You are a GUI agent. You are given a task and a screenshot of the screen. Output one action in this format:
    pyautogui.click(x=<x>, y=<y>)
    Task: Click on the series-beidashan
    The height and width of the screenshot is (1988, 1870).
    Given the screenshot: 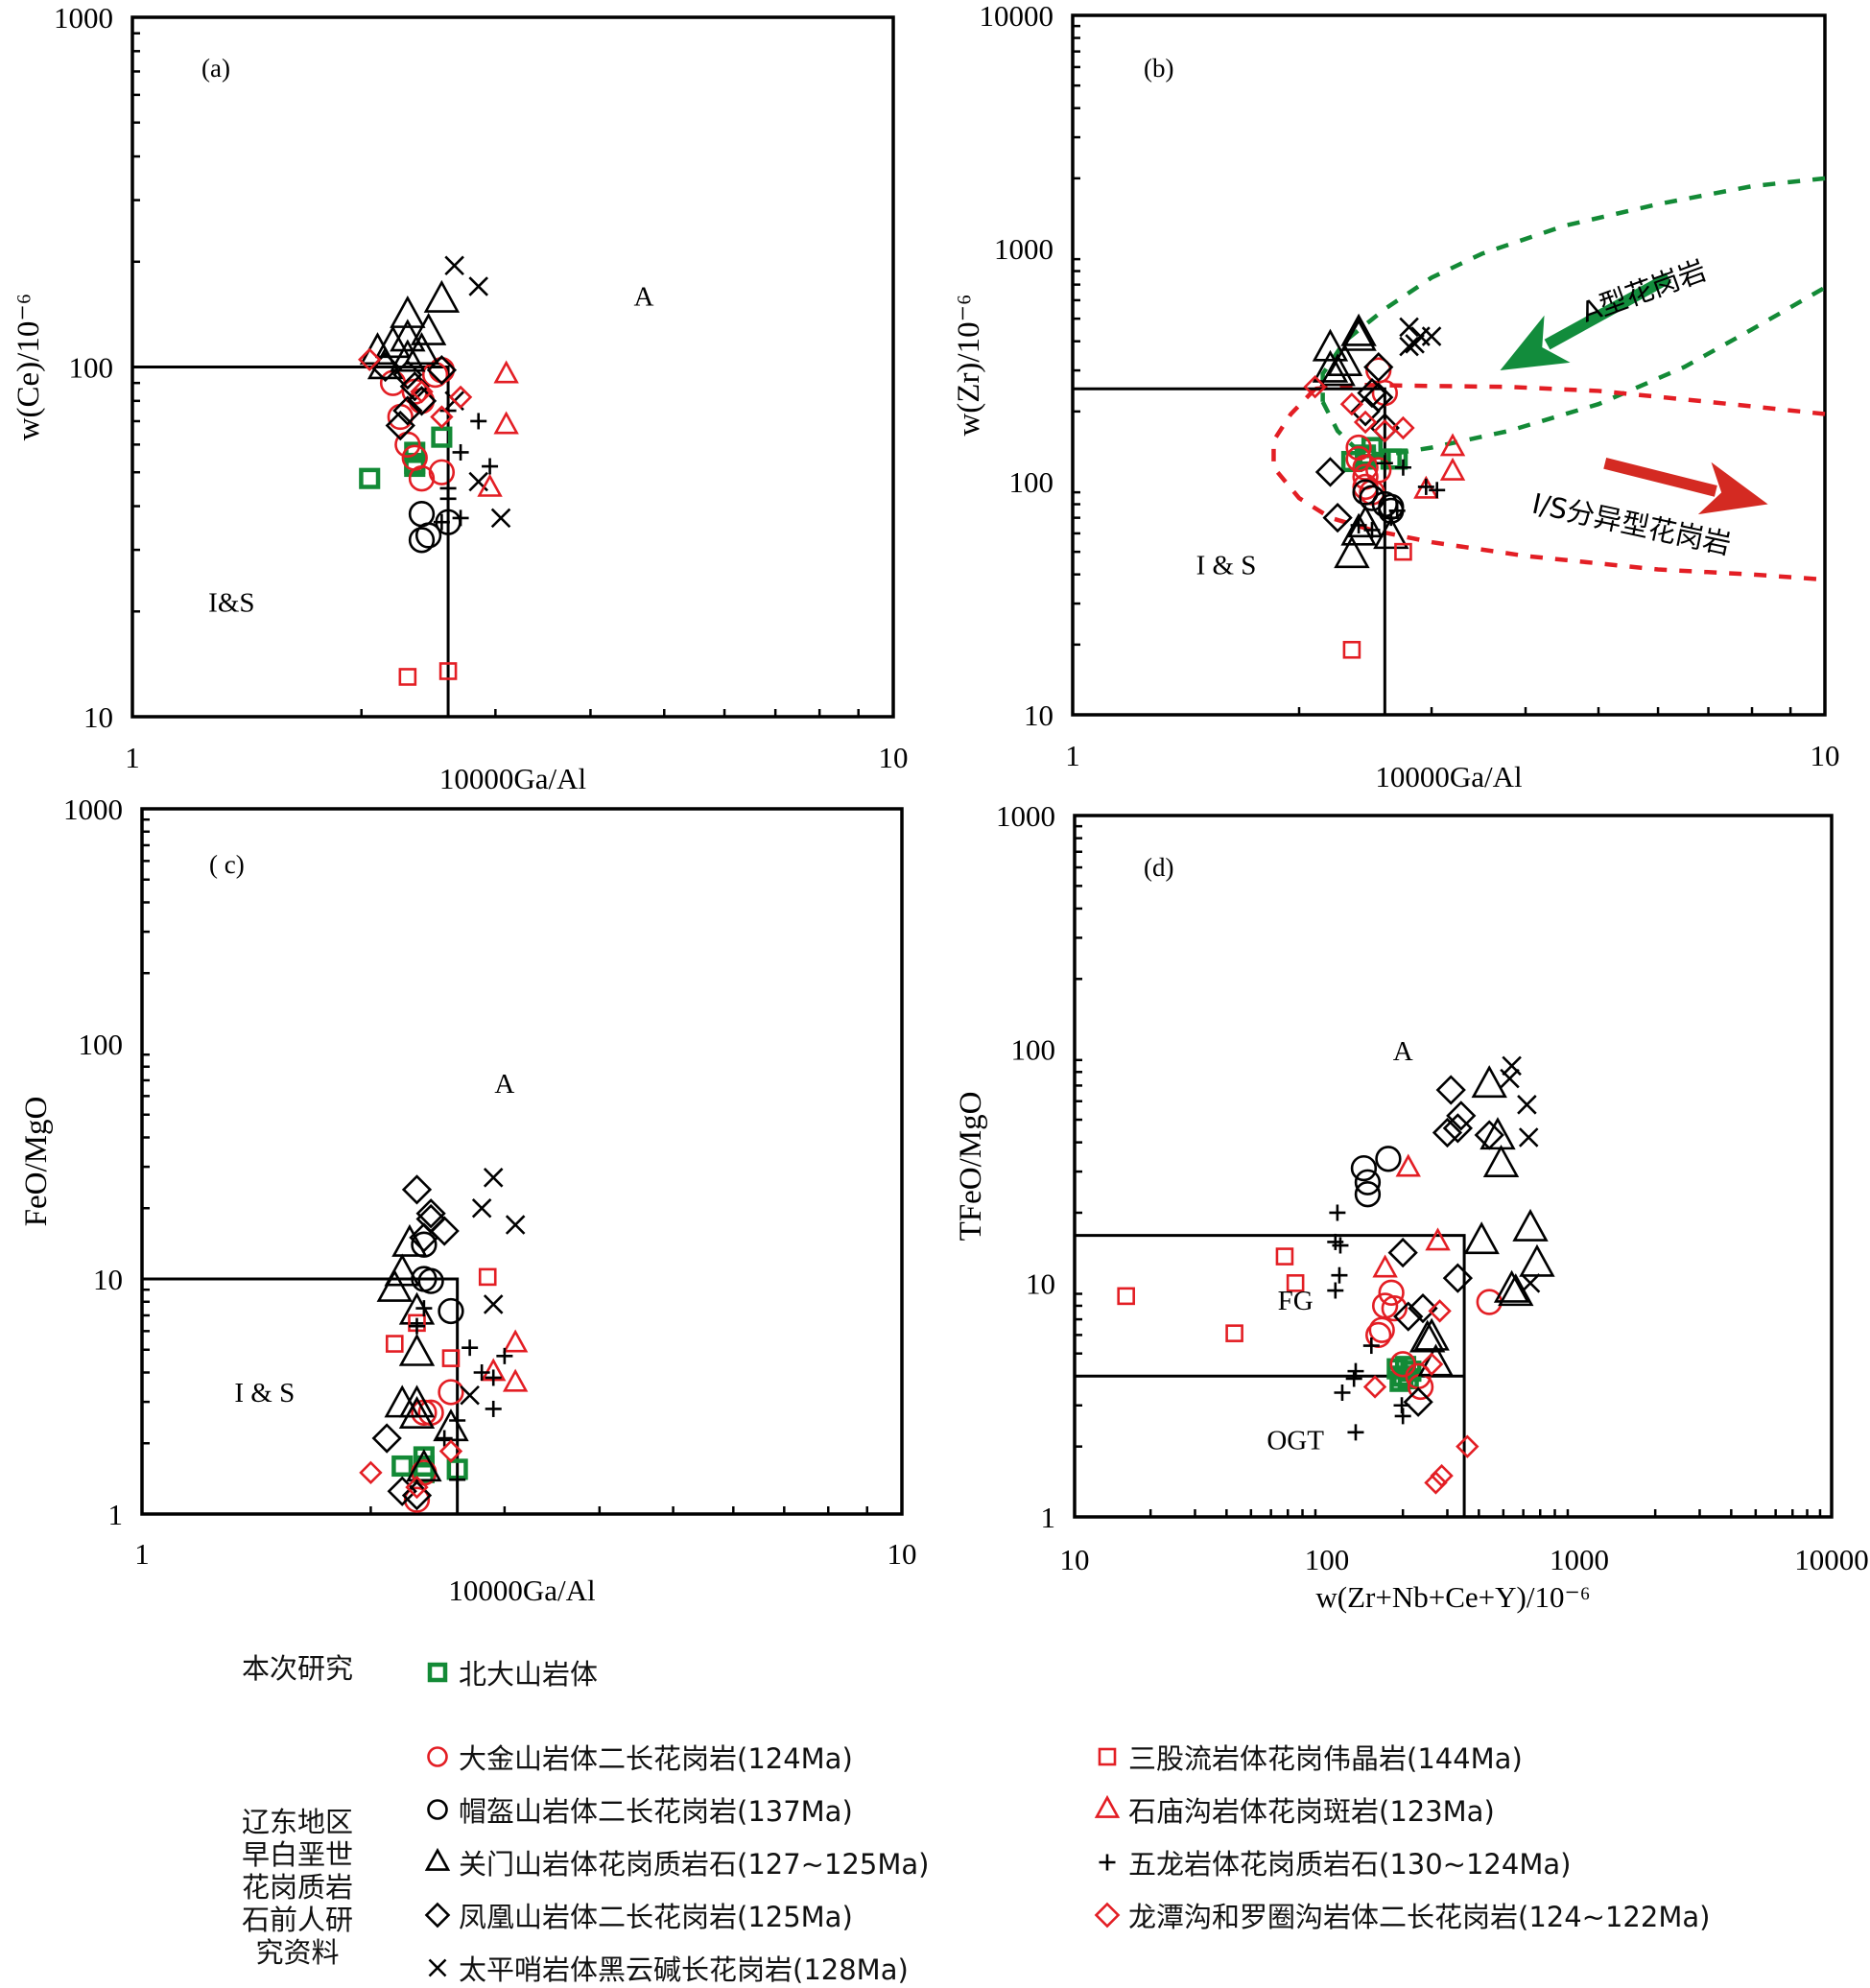 What is the action you would take?
    pyautogui.click(x=406, y=457)
    